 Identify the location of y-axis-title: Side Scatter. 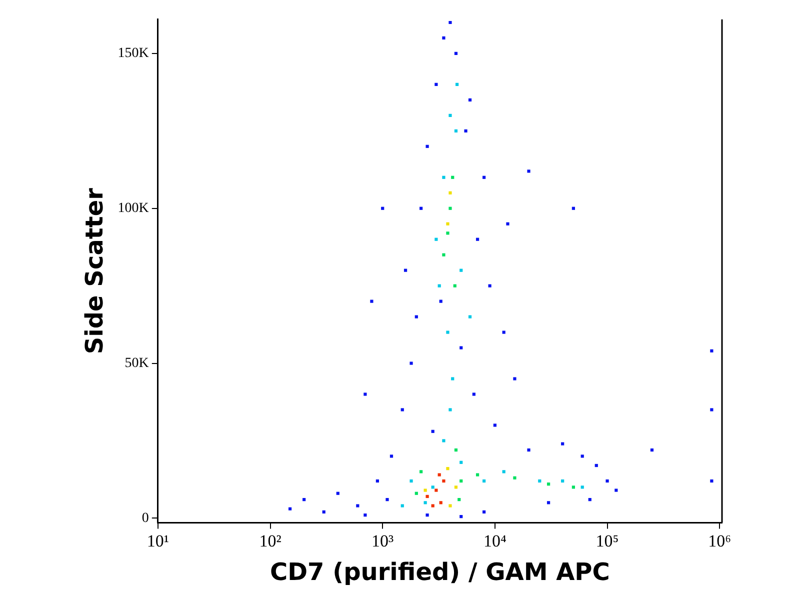
(94, 271).